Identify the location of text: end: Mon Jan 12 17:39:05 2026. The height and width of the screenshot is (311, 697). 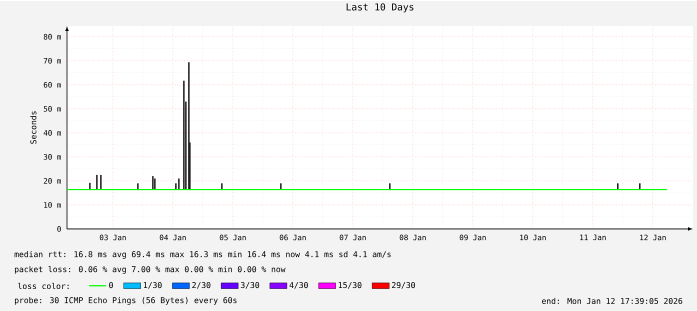
(612, 301).